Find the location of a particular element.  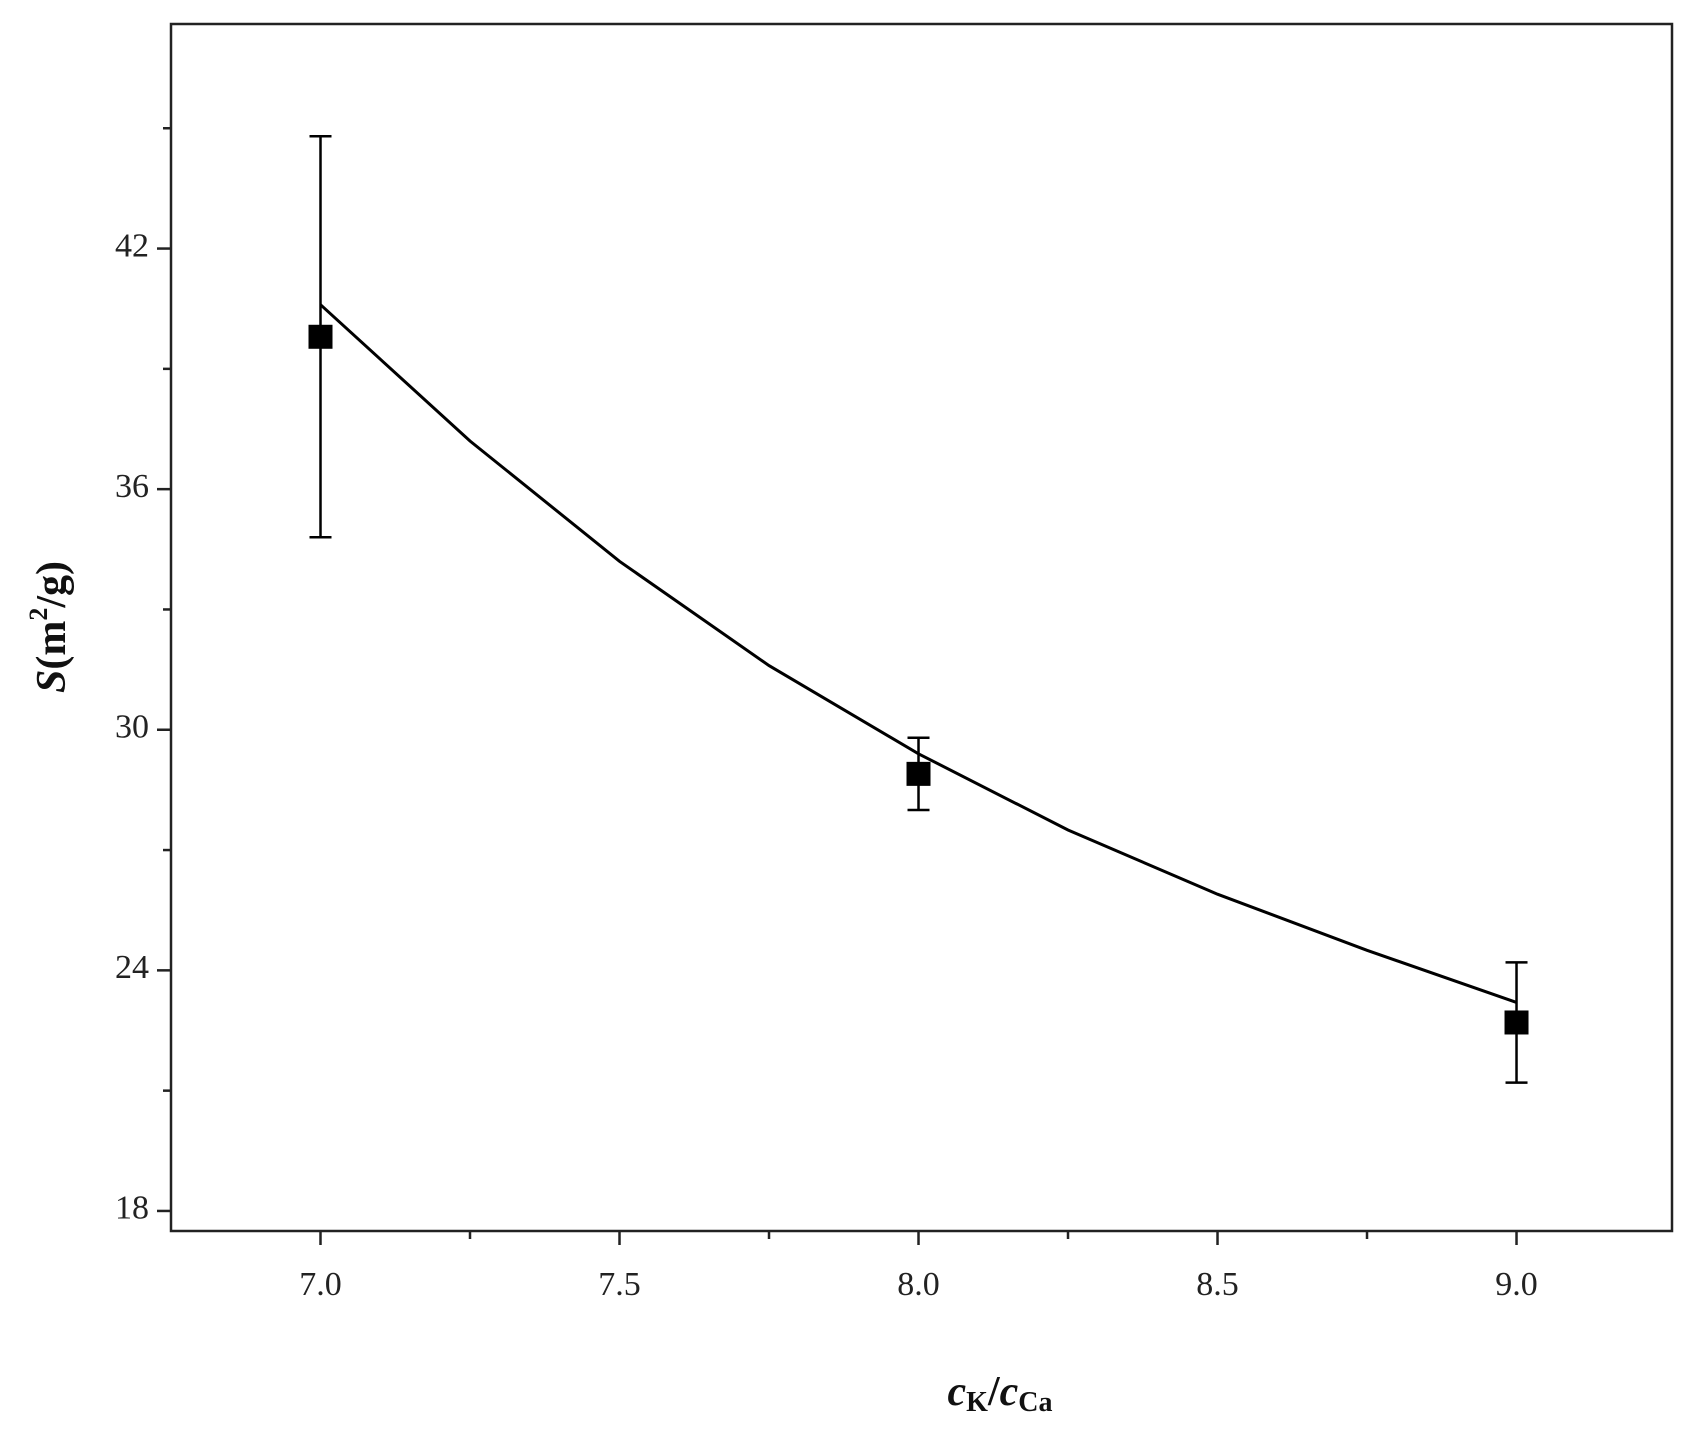

y-tick-label: 30 is located at coordinates (132, 727).